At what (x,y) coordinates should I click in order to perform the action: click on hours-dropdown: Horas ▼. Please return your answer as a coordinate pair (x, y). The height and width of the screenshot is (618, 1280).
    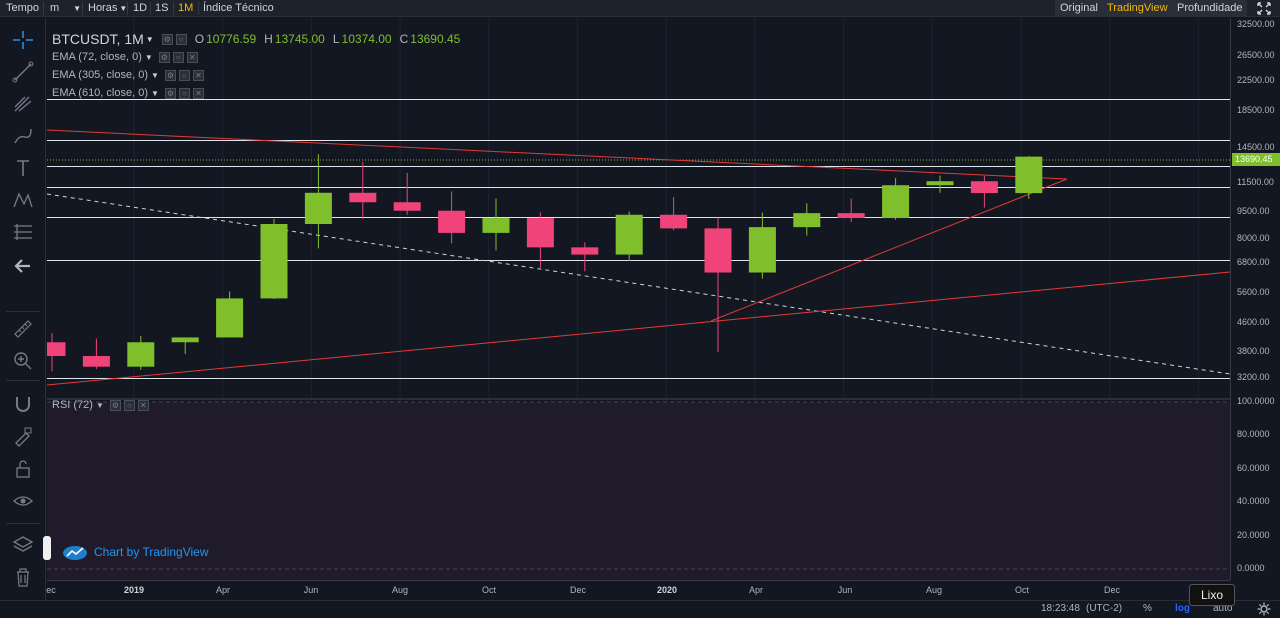
    Looking at the image, I should click on (107, 8).